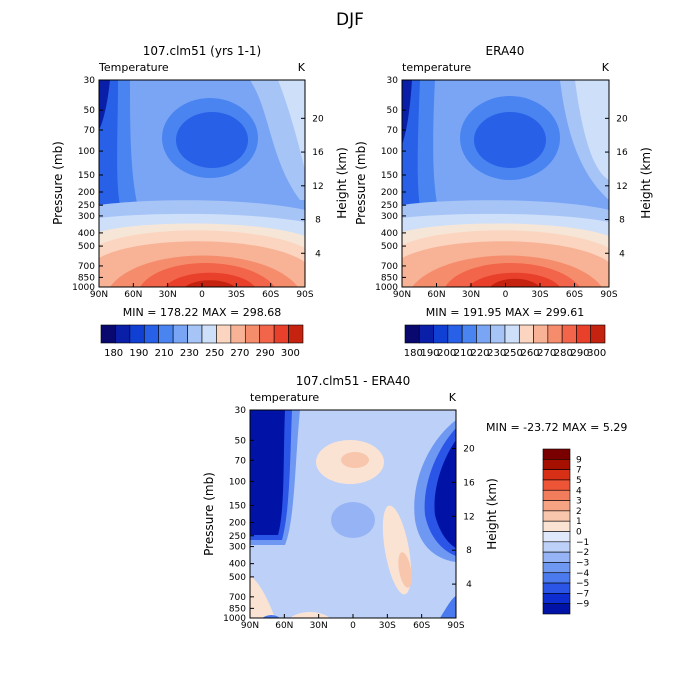 The height and width of the screenshot is (700, 700). I want to click on colorbar-label: 270, so click(546, 353).